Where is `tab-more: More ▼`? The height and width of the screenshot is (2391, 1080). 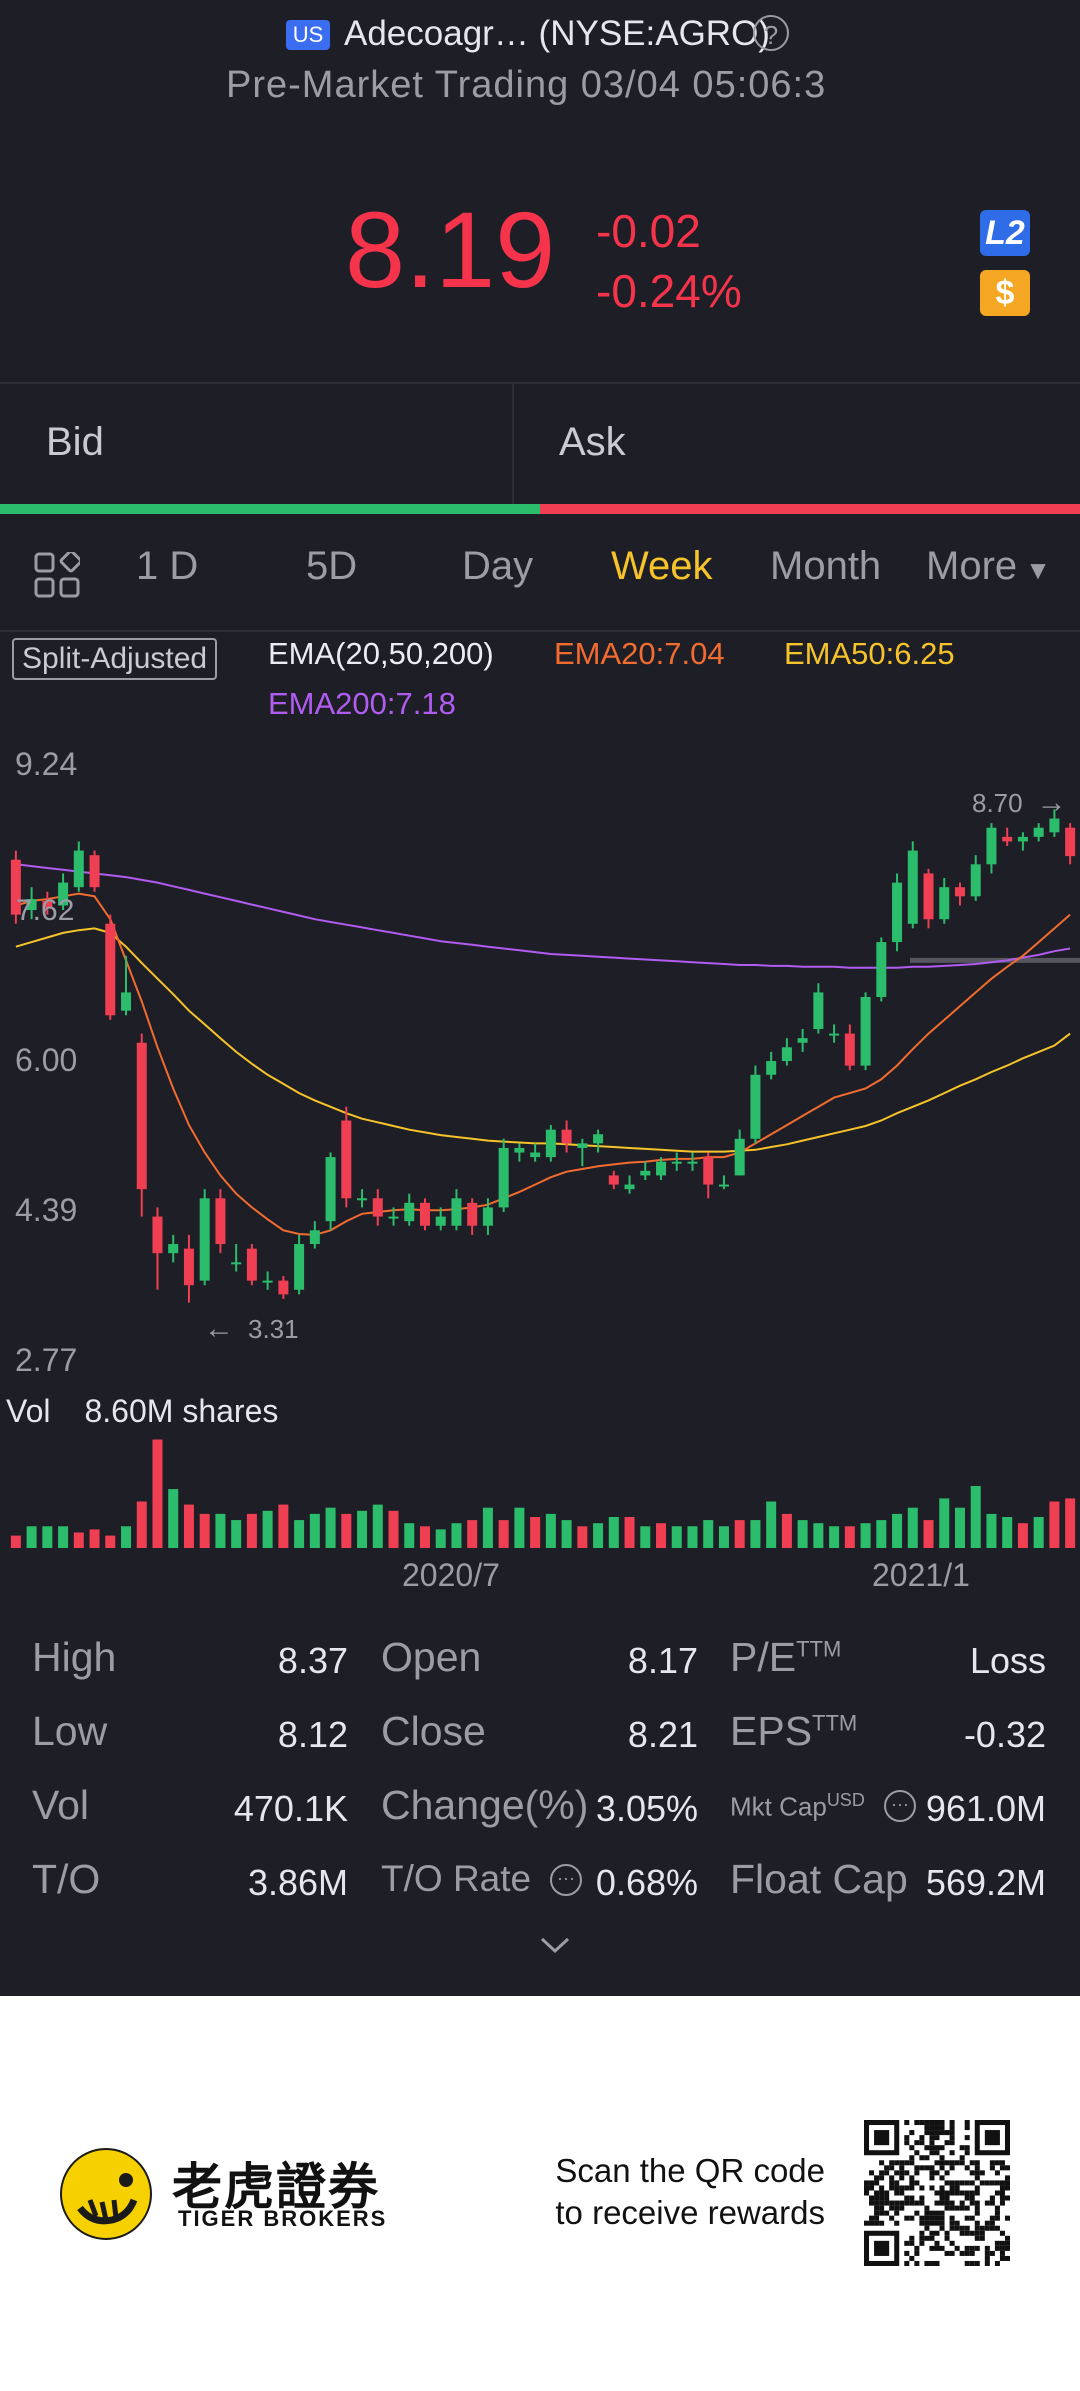
tab-more: More ▼ is located at coordinates (988, 566).